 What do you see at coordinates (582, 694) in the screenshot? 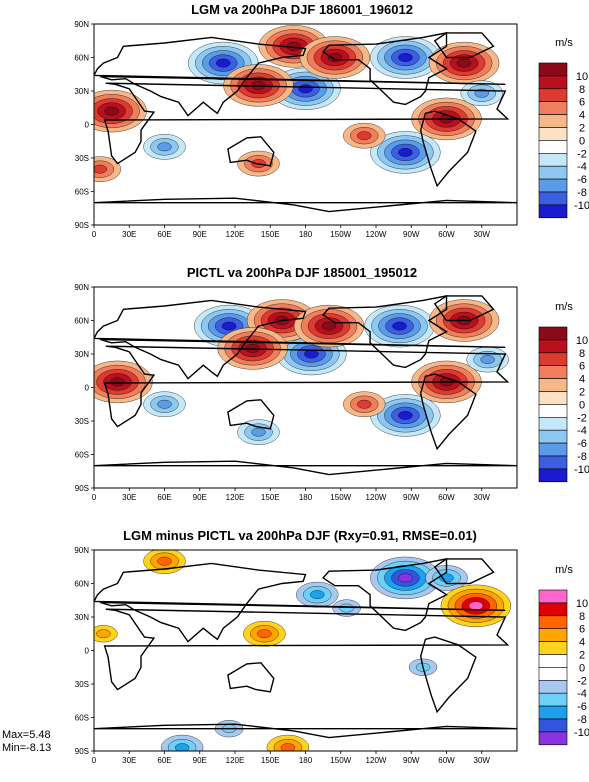
I see `colorbar-label: -4` at bounding box center [582, 694].